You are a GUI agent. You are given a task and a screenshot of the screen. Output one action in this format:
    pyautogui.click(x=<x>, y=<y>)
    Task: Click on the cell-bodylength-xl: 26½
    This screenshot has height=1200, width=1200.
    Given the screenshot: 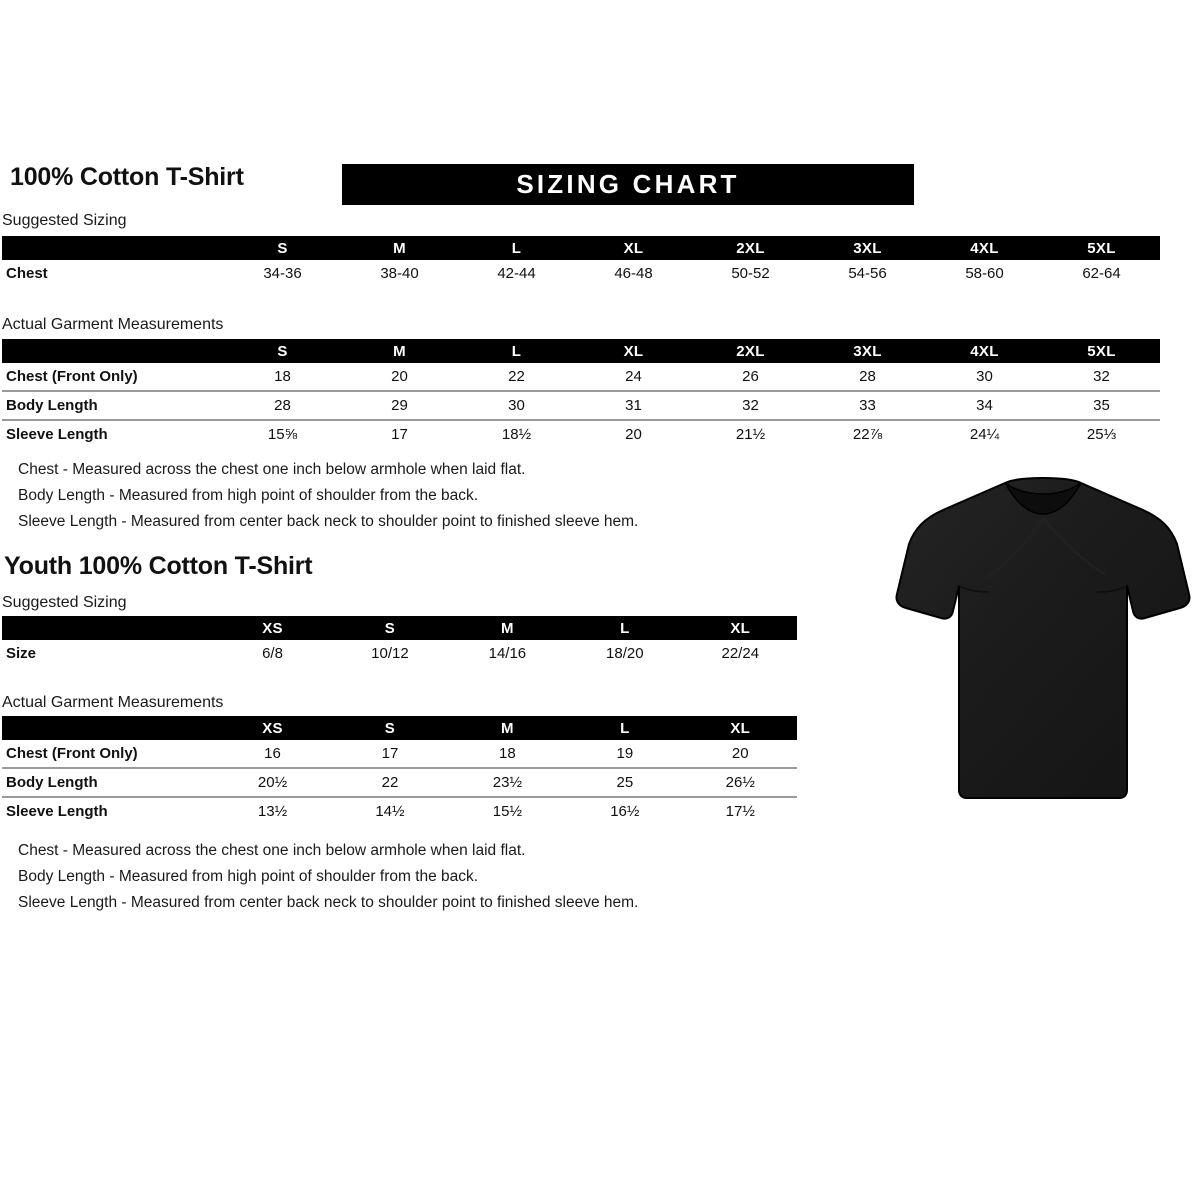 What is the action you would take?
    pyautogui.click(x=740, y=782)
    